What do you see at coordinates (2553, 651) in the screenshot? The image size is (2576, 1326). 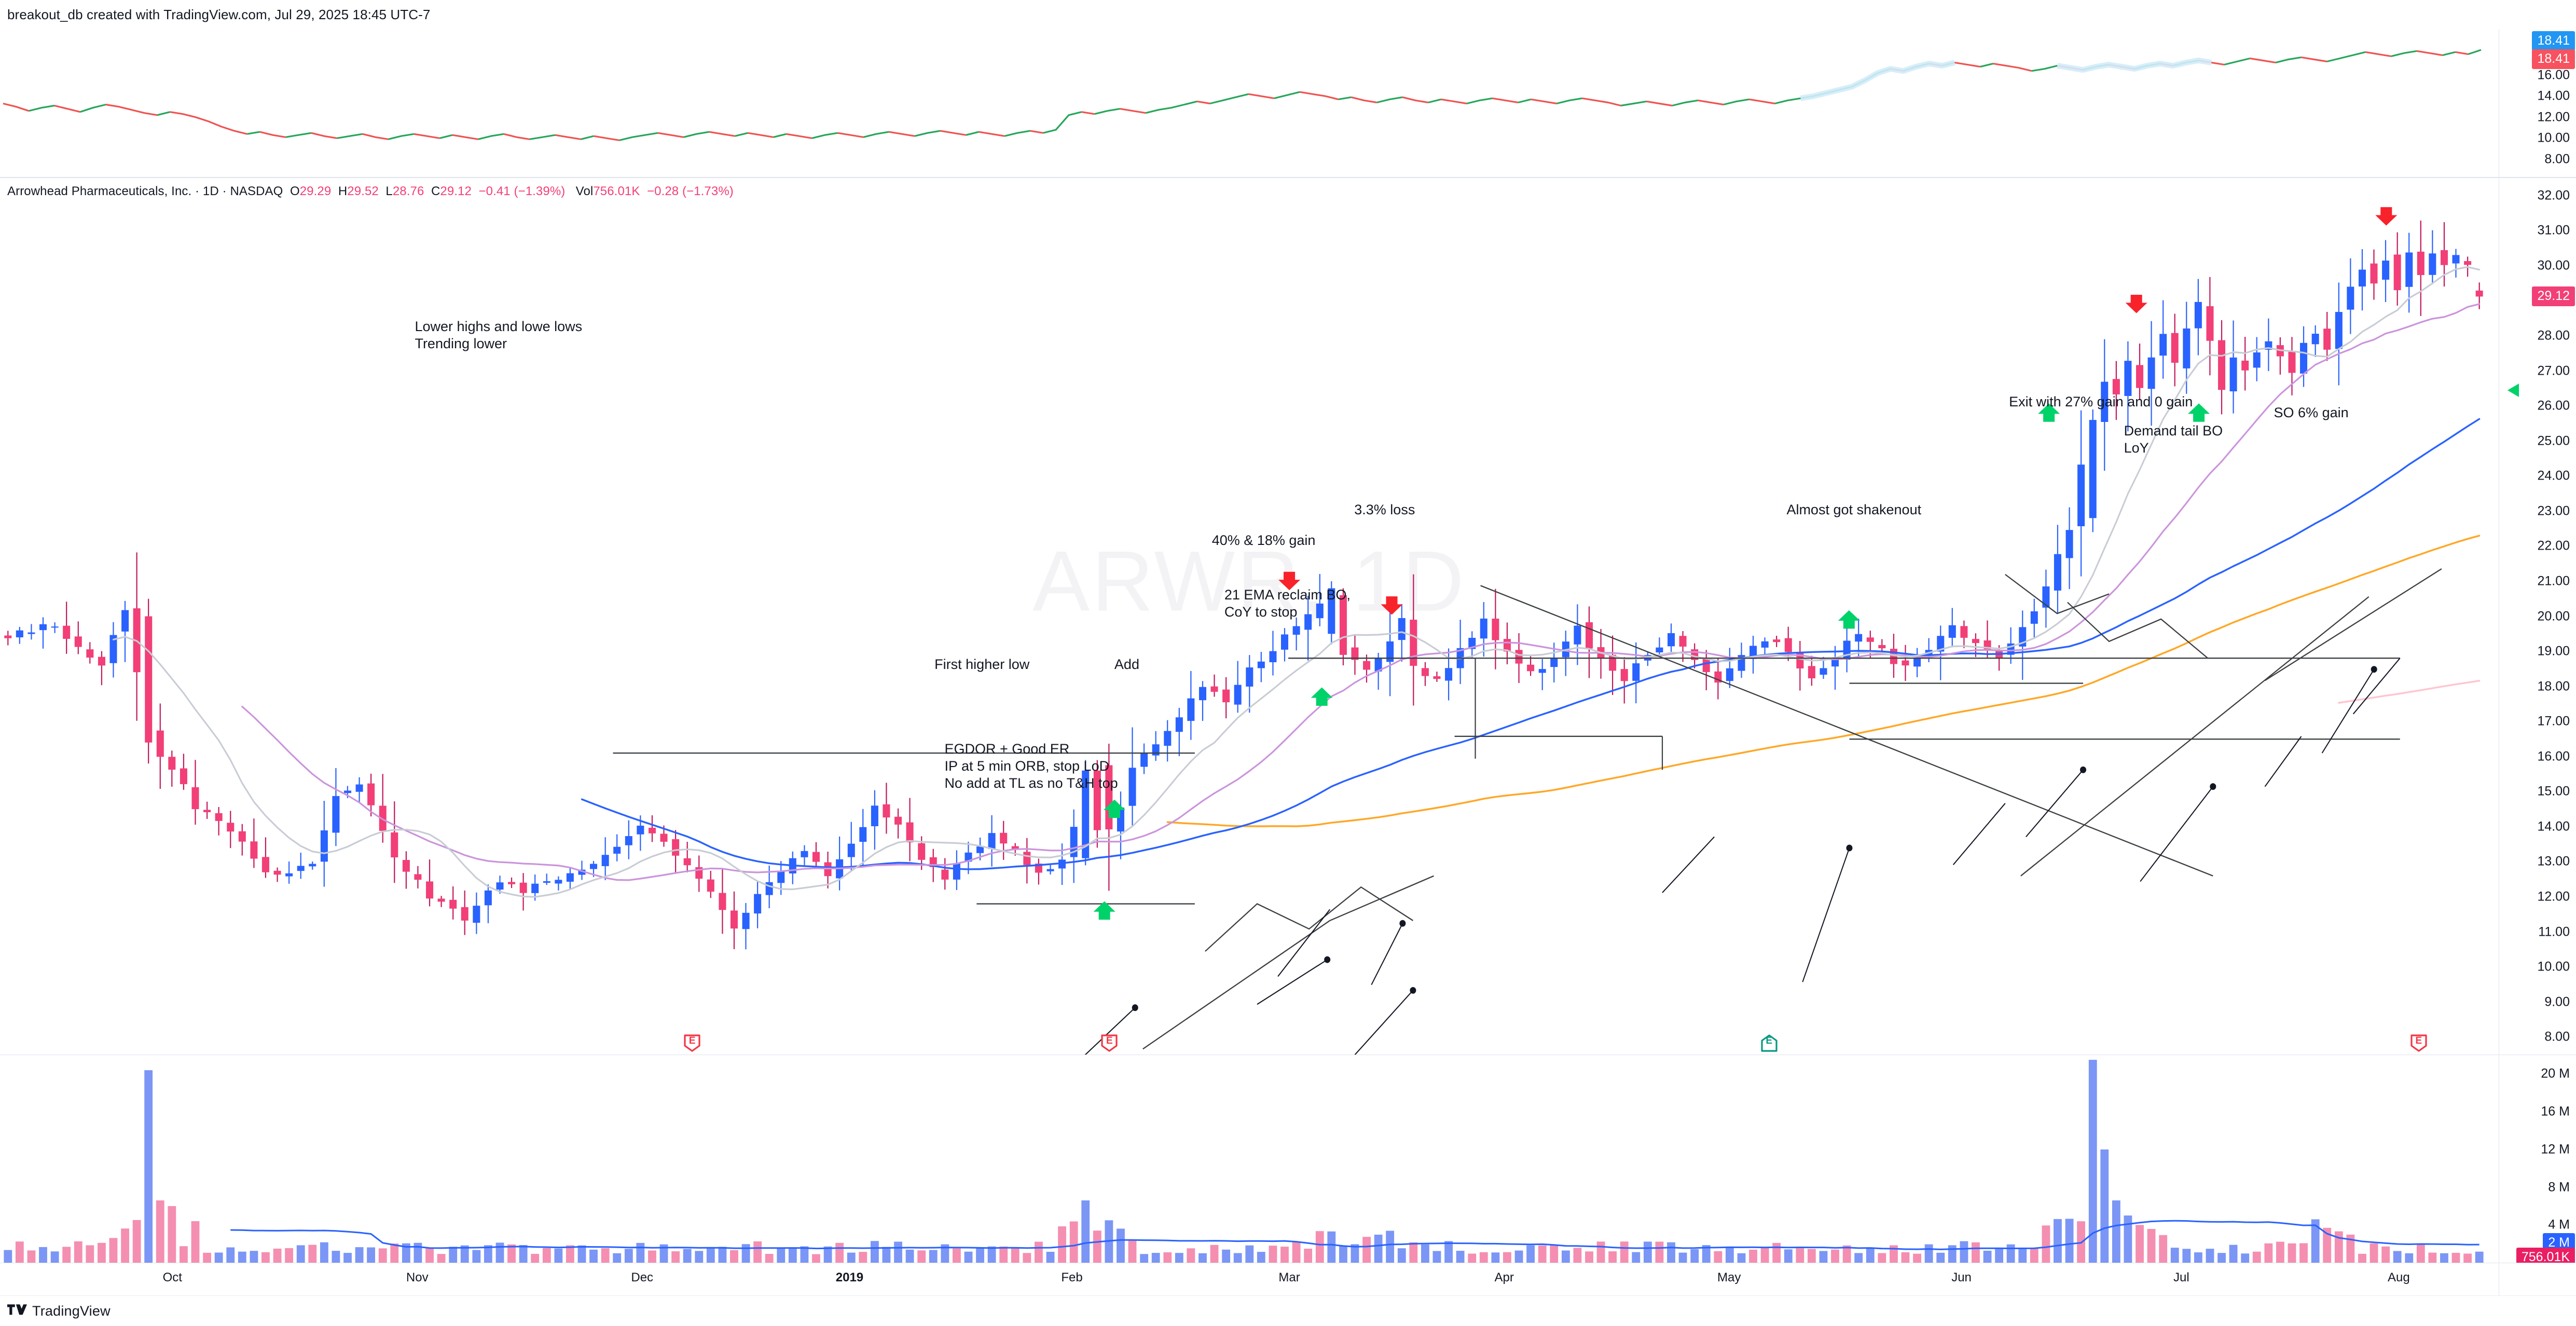 I see `price-axis-label: 19.00` at bounding box center [2553, 651].